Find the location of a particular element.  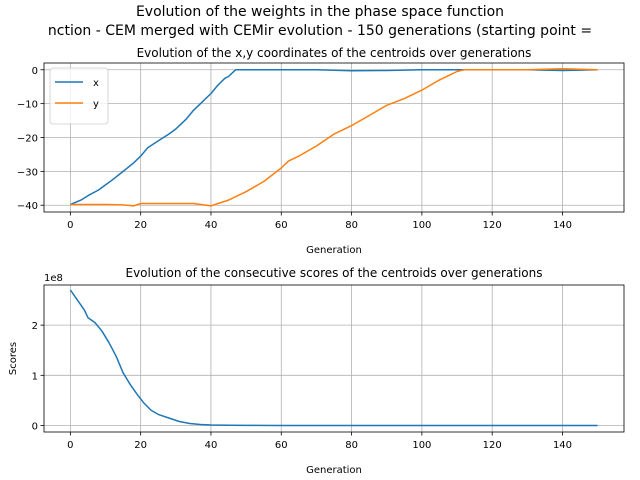

coords-legend: xy is located at coordinates (79, 96).